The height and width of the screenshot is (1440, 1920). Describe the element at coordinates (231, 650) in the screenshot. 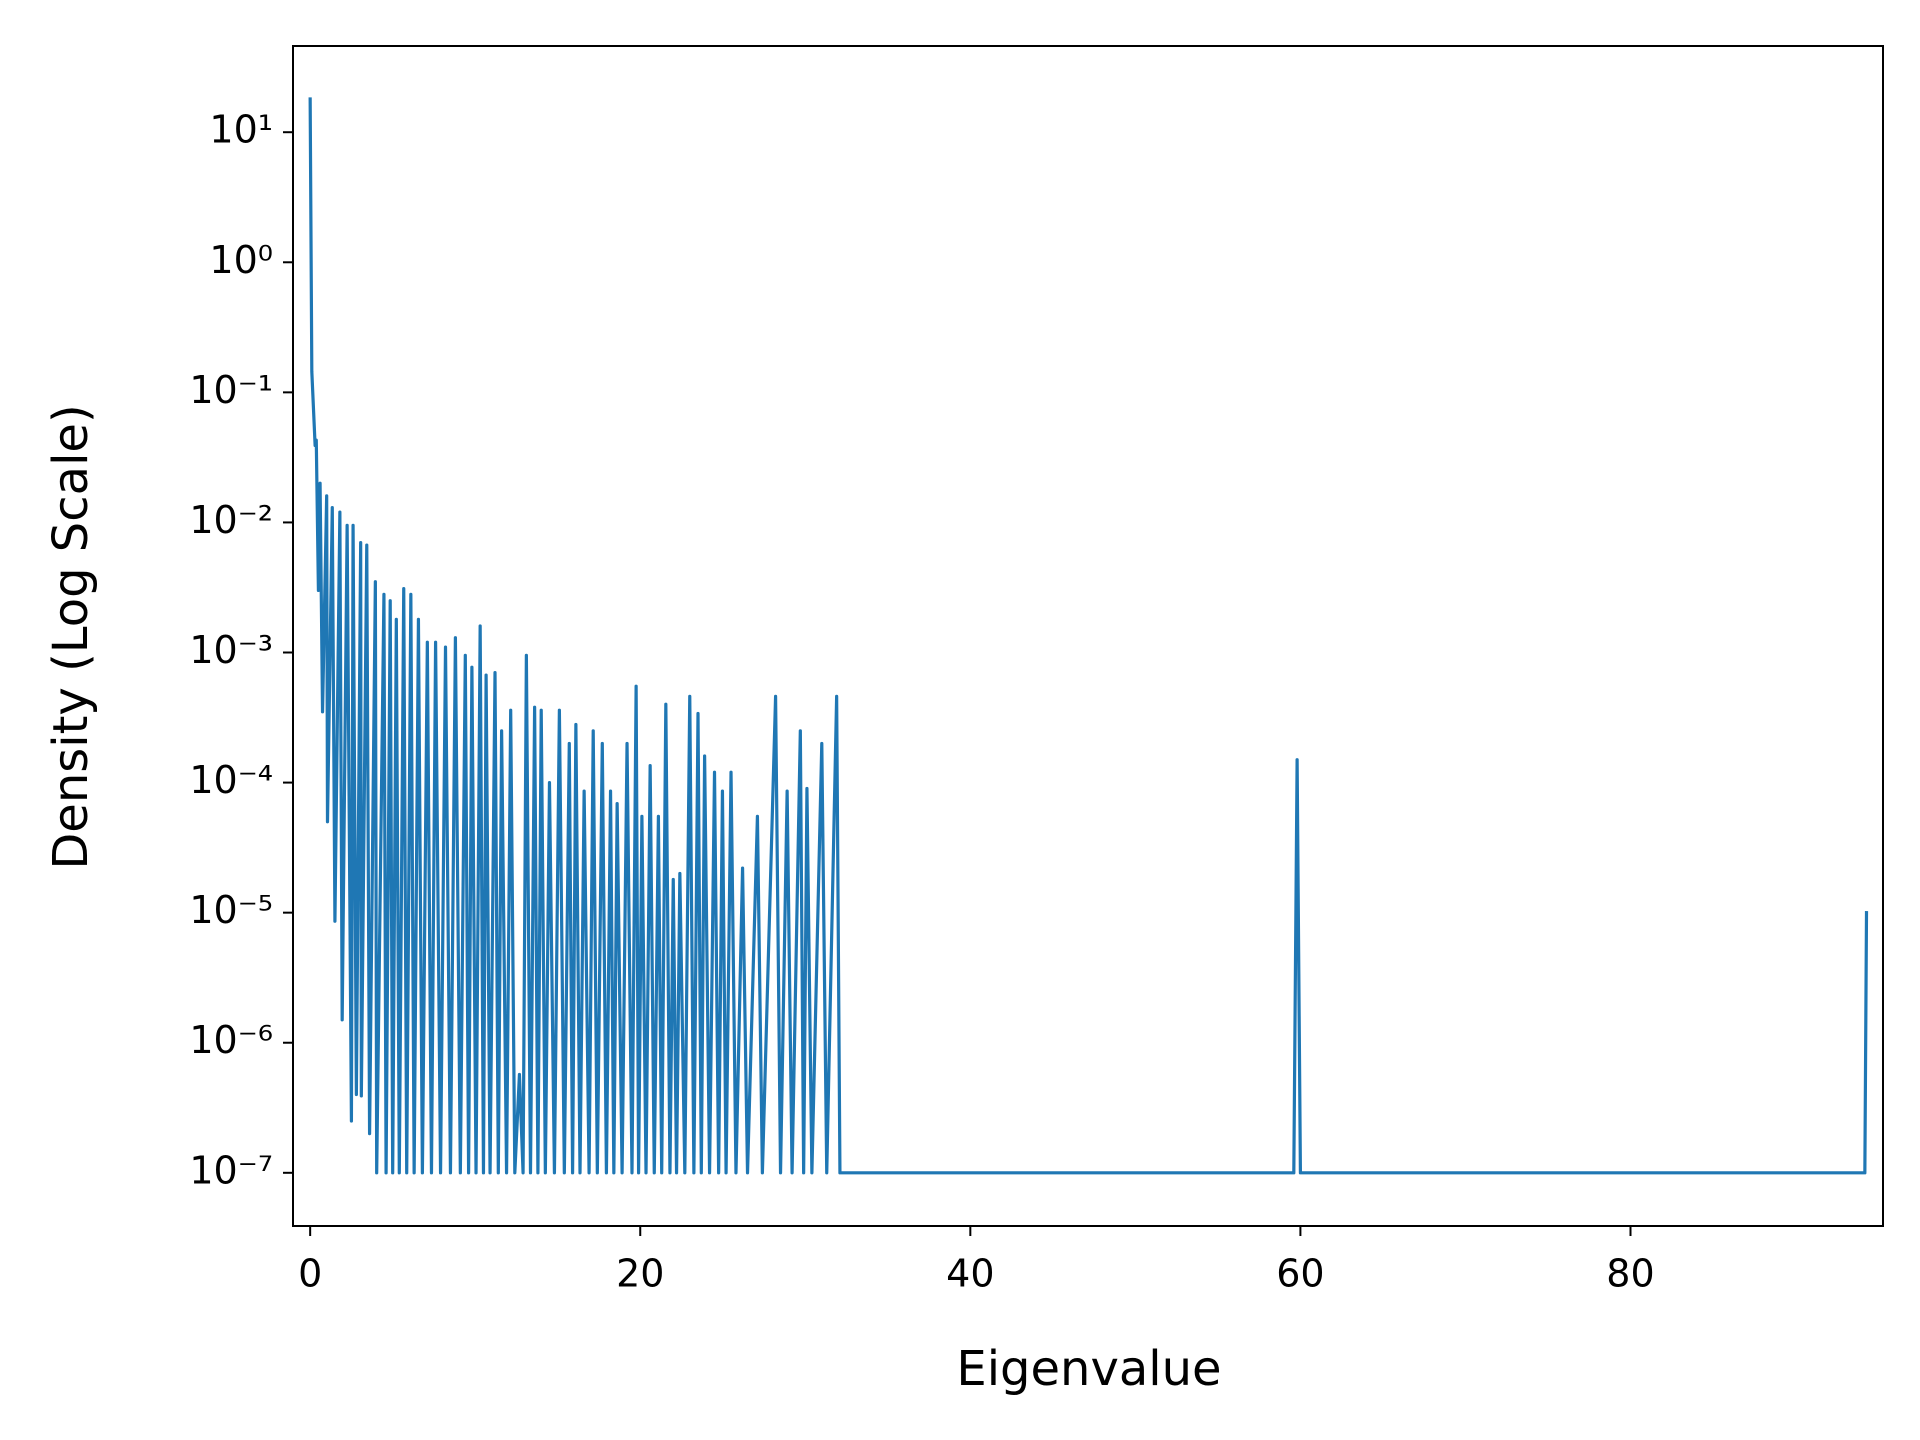

I see `y-tick-label: 10⁻³` at that location.